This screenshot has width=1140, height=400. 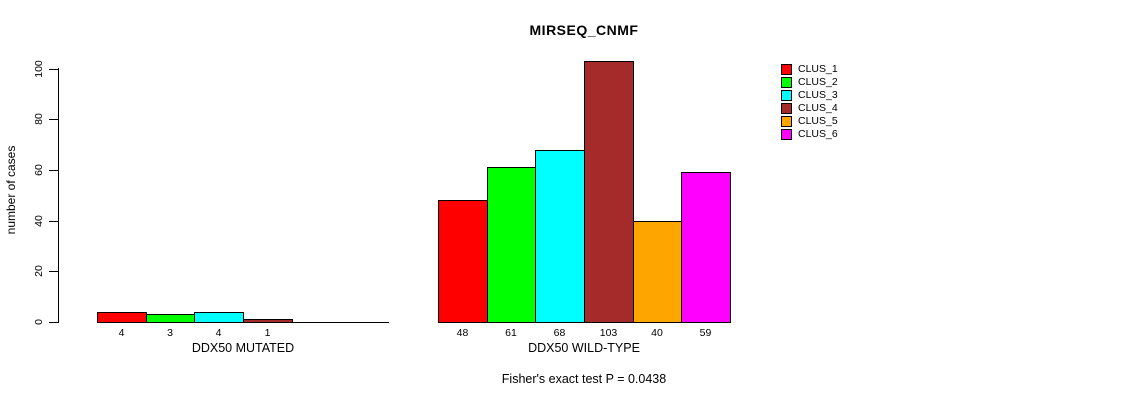 I want to click on legend-label: CLUS_3, so click(x=818, y=95).